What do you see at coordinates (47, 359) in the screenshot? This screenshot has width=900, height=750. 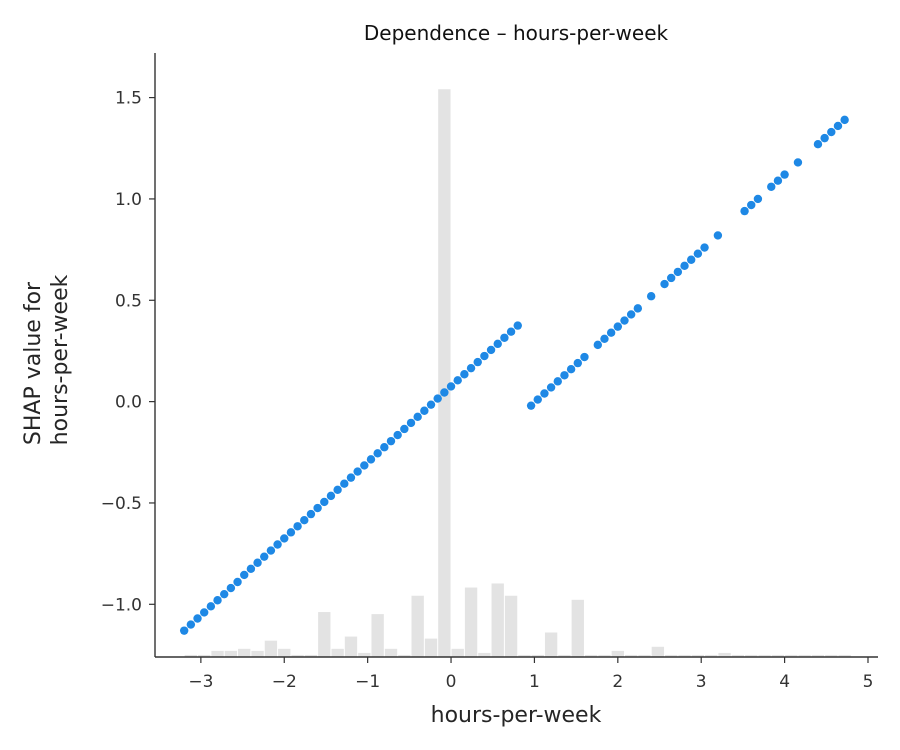 I see `y-axis-label: SHAP value for hours-per-week` at bounding box center [47, 359].